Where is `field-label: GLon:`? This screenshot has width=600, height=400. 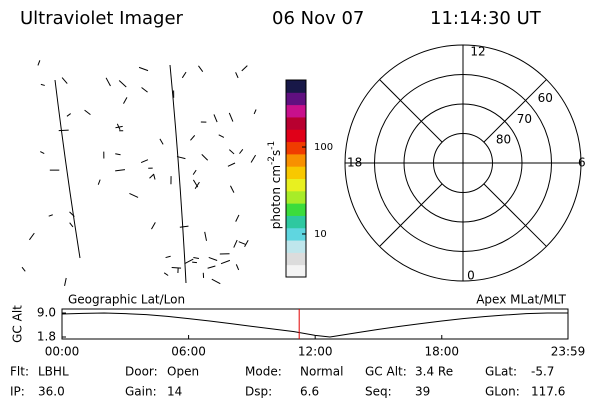 field-label: GLon: is located at coordinates (502, 392).